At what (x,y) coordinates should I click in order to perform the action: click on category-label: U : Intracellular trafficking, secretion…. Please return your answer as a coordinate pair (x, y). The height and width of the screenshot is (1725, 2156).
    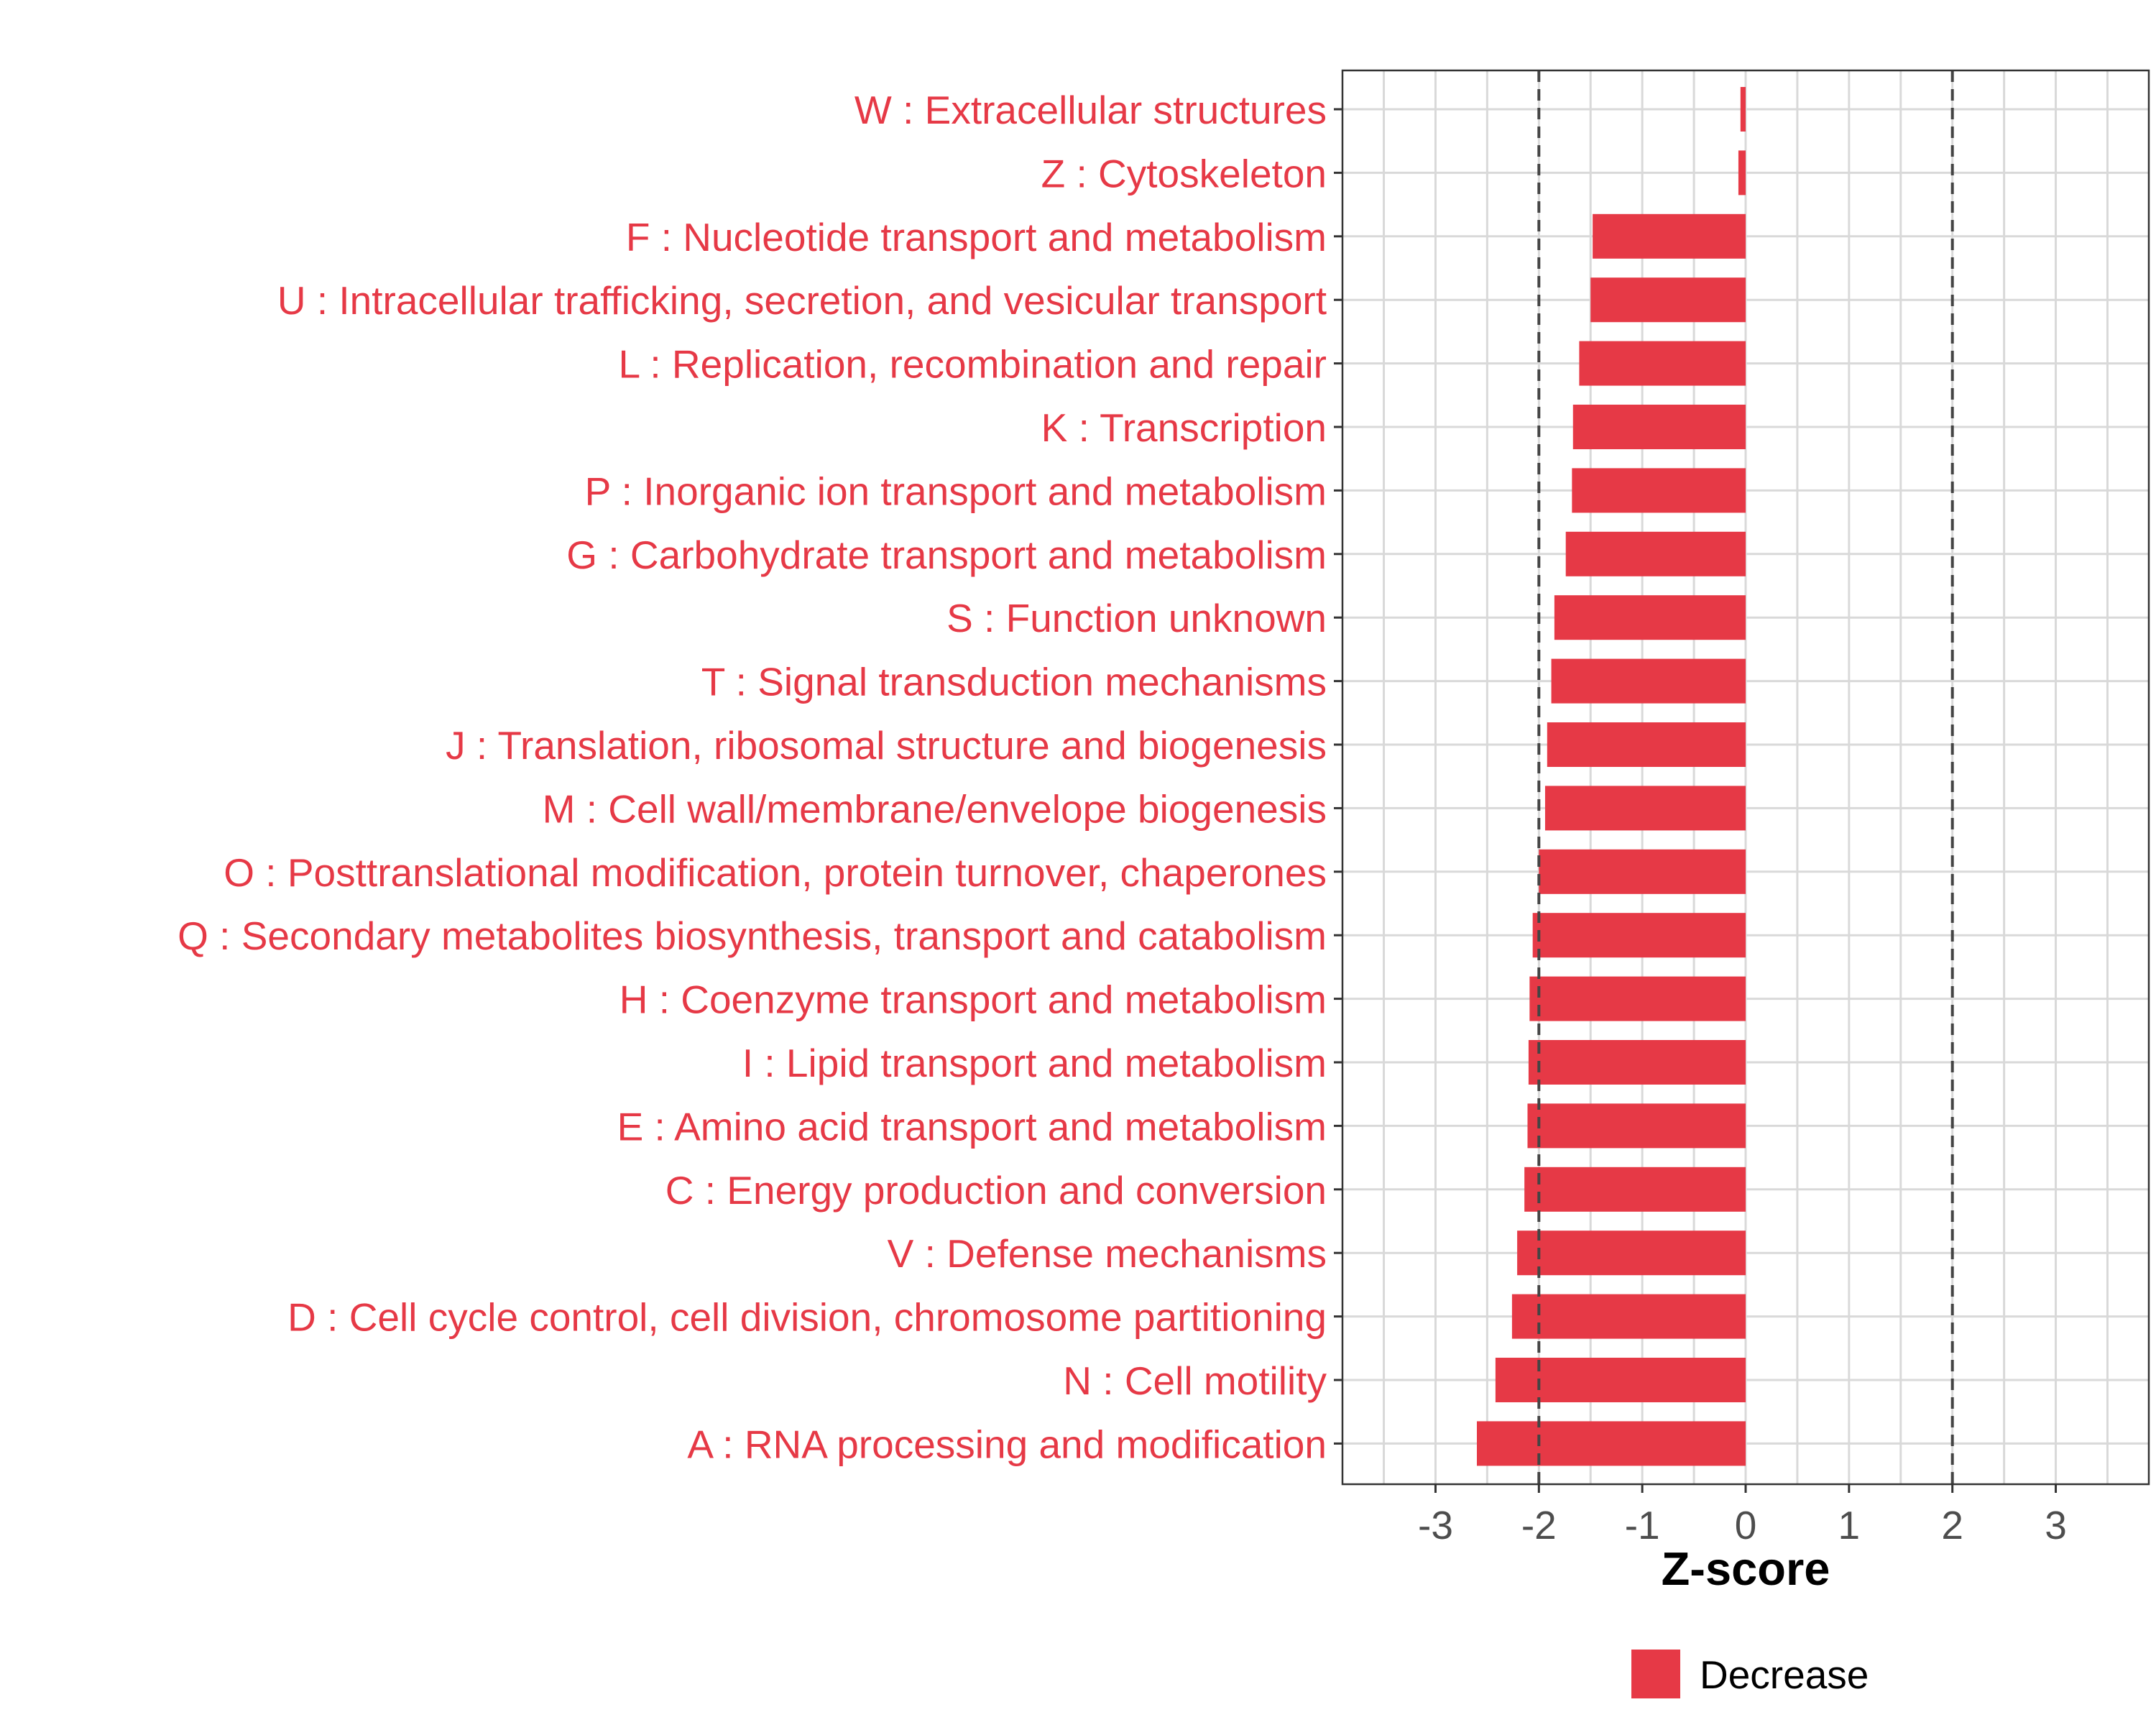
    Looking at the image, I should click on (802, 300).